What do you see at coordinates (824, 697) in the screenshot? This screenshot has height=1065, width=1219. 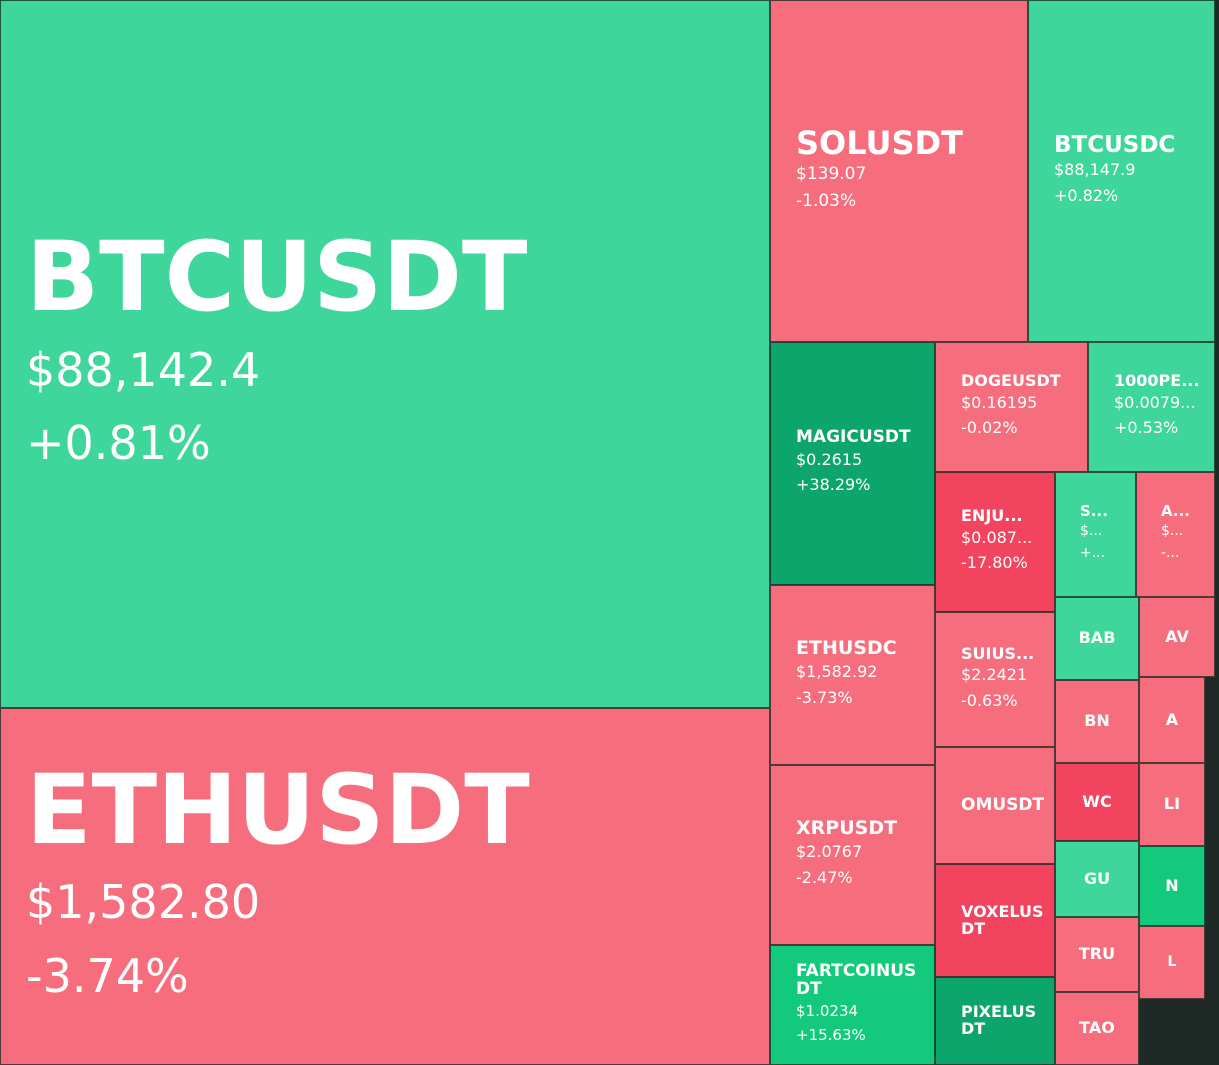 I see `ticker-change: -3.73%` at bounding box center [824, 697].